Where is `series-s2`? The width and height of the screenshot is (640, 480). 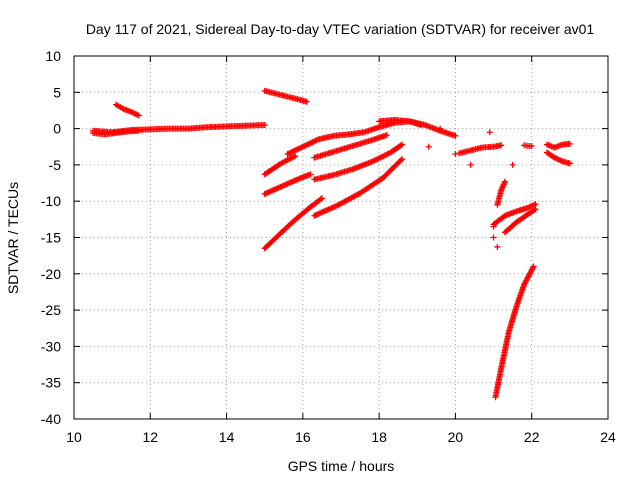
series-s2 is located at coordinates (116, 132).